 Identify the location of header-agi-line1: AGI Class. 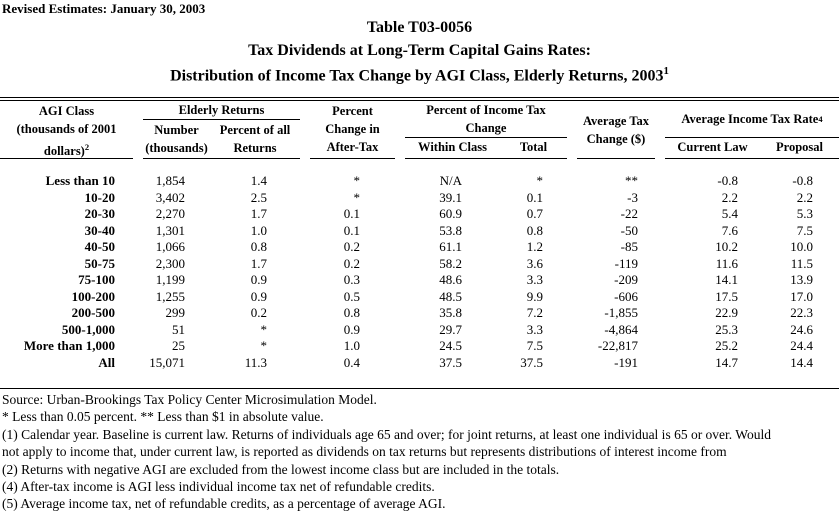
(66, 111).